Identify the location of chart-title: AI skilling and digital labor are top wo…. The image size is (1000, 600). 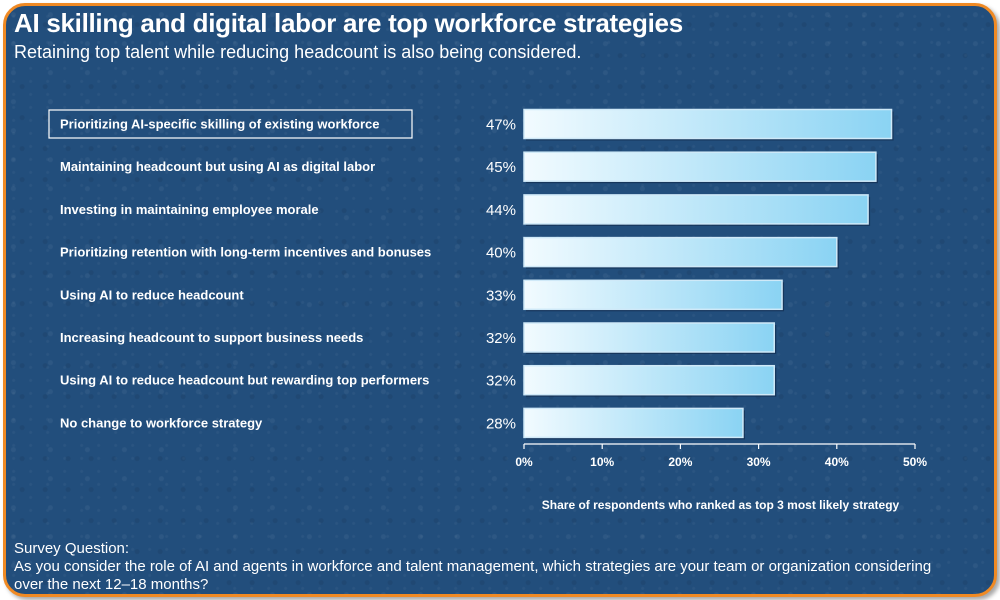
(348, 23).